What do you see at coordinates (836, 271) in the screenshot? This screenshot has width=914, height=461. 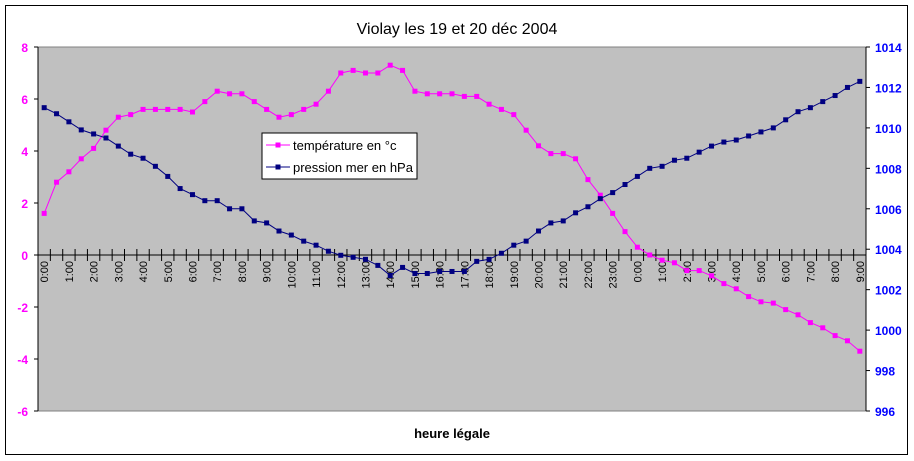 I see `x-tick-label: 8:00` at bounding box center [836, 271].